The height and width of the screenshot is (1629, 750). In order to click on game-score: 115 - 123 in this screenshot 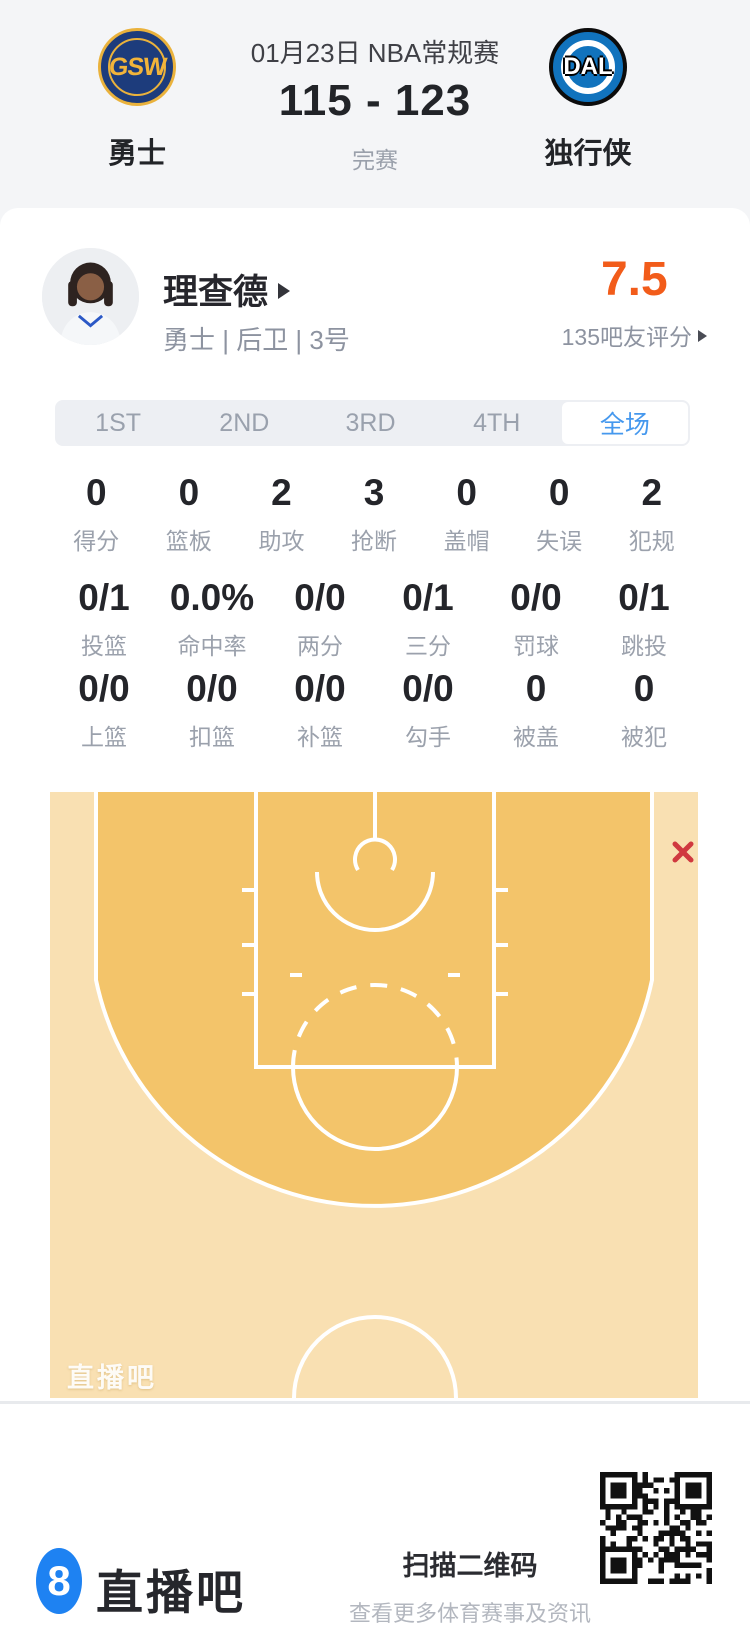, I will do `click(375, 100)`.